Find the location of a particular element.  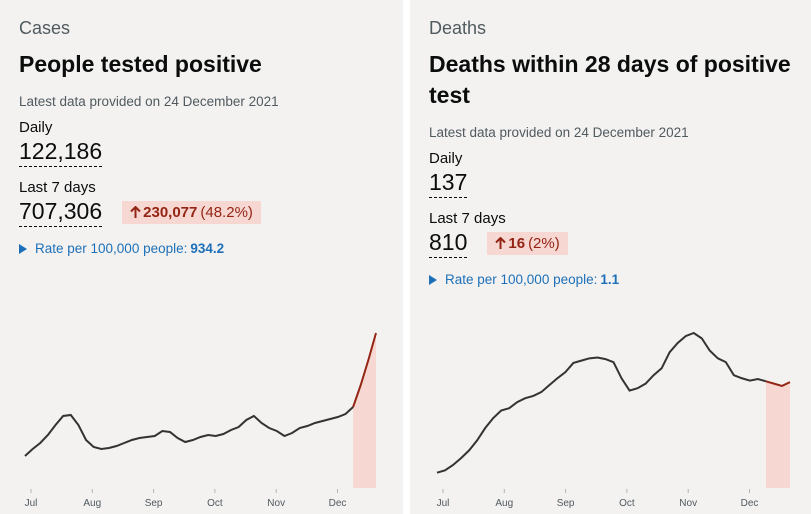

category: Deaths is located at coordinates (458, 28).